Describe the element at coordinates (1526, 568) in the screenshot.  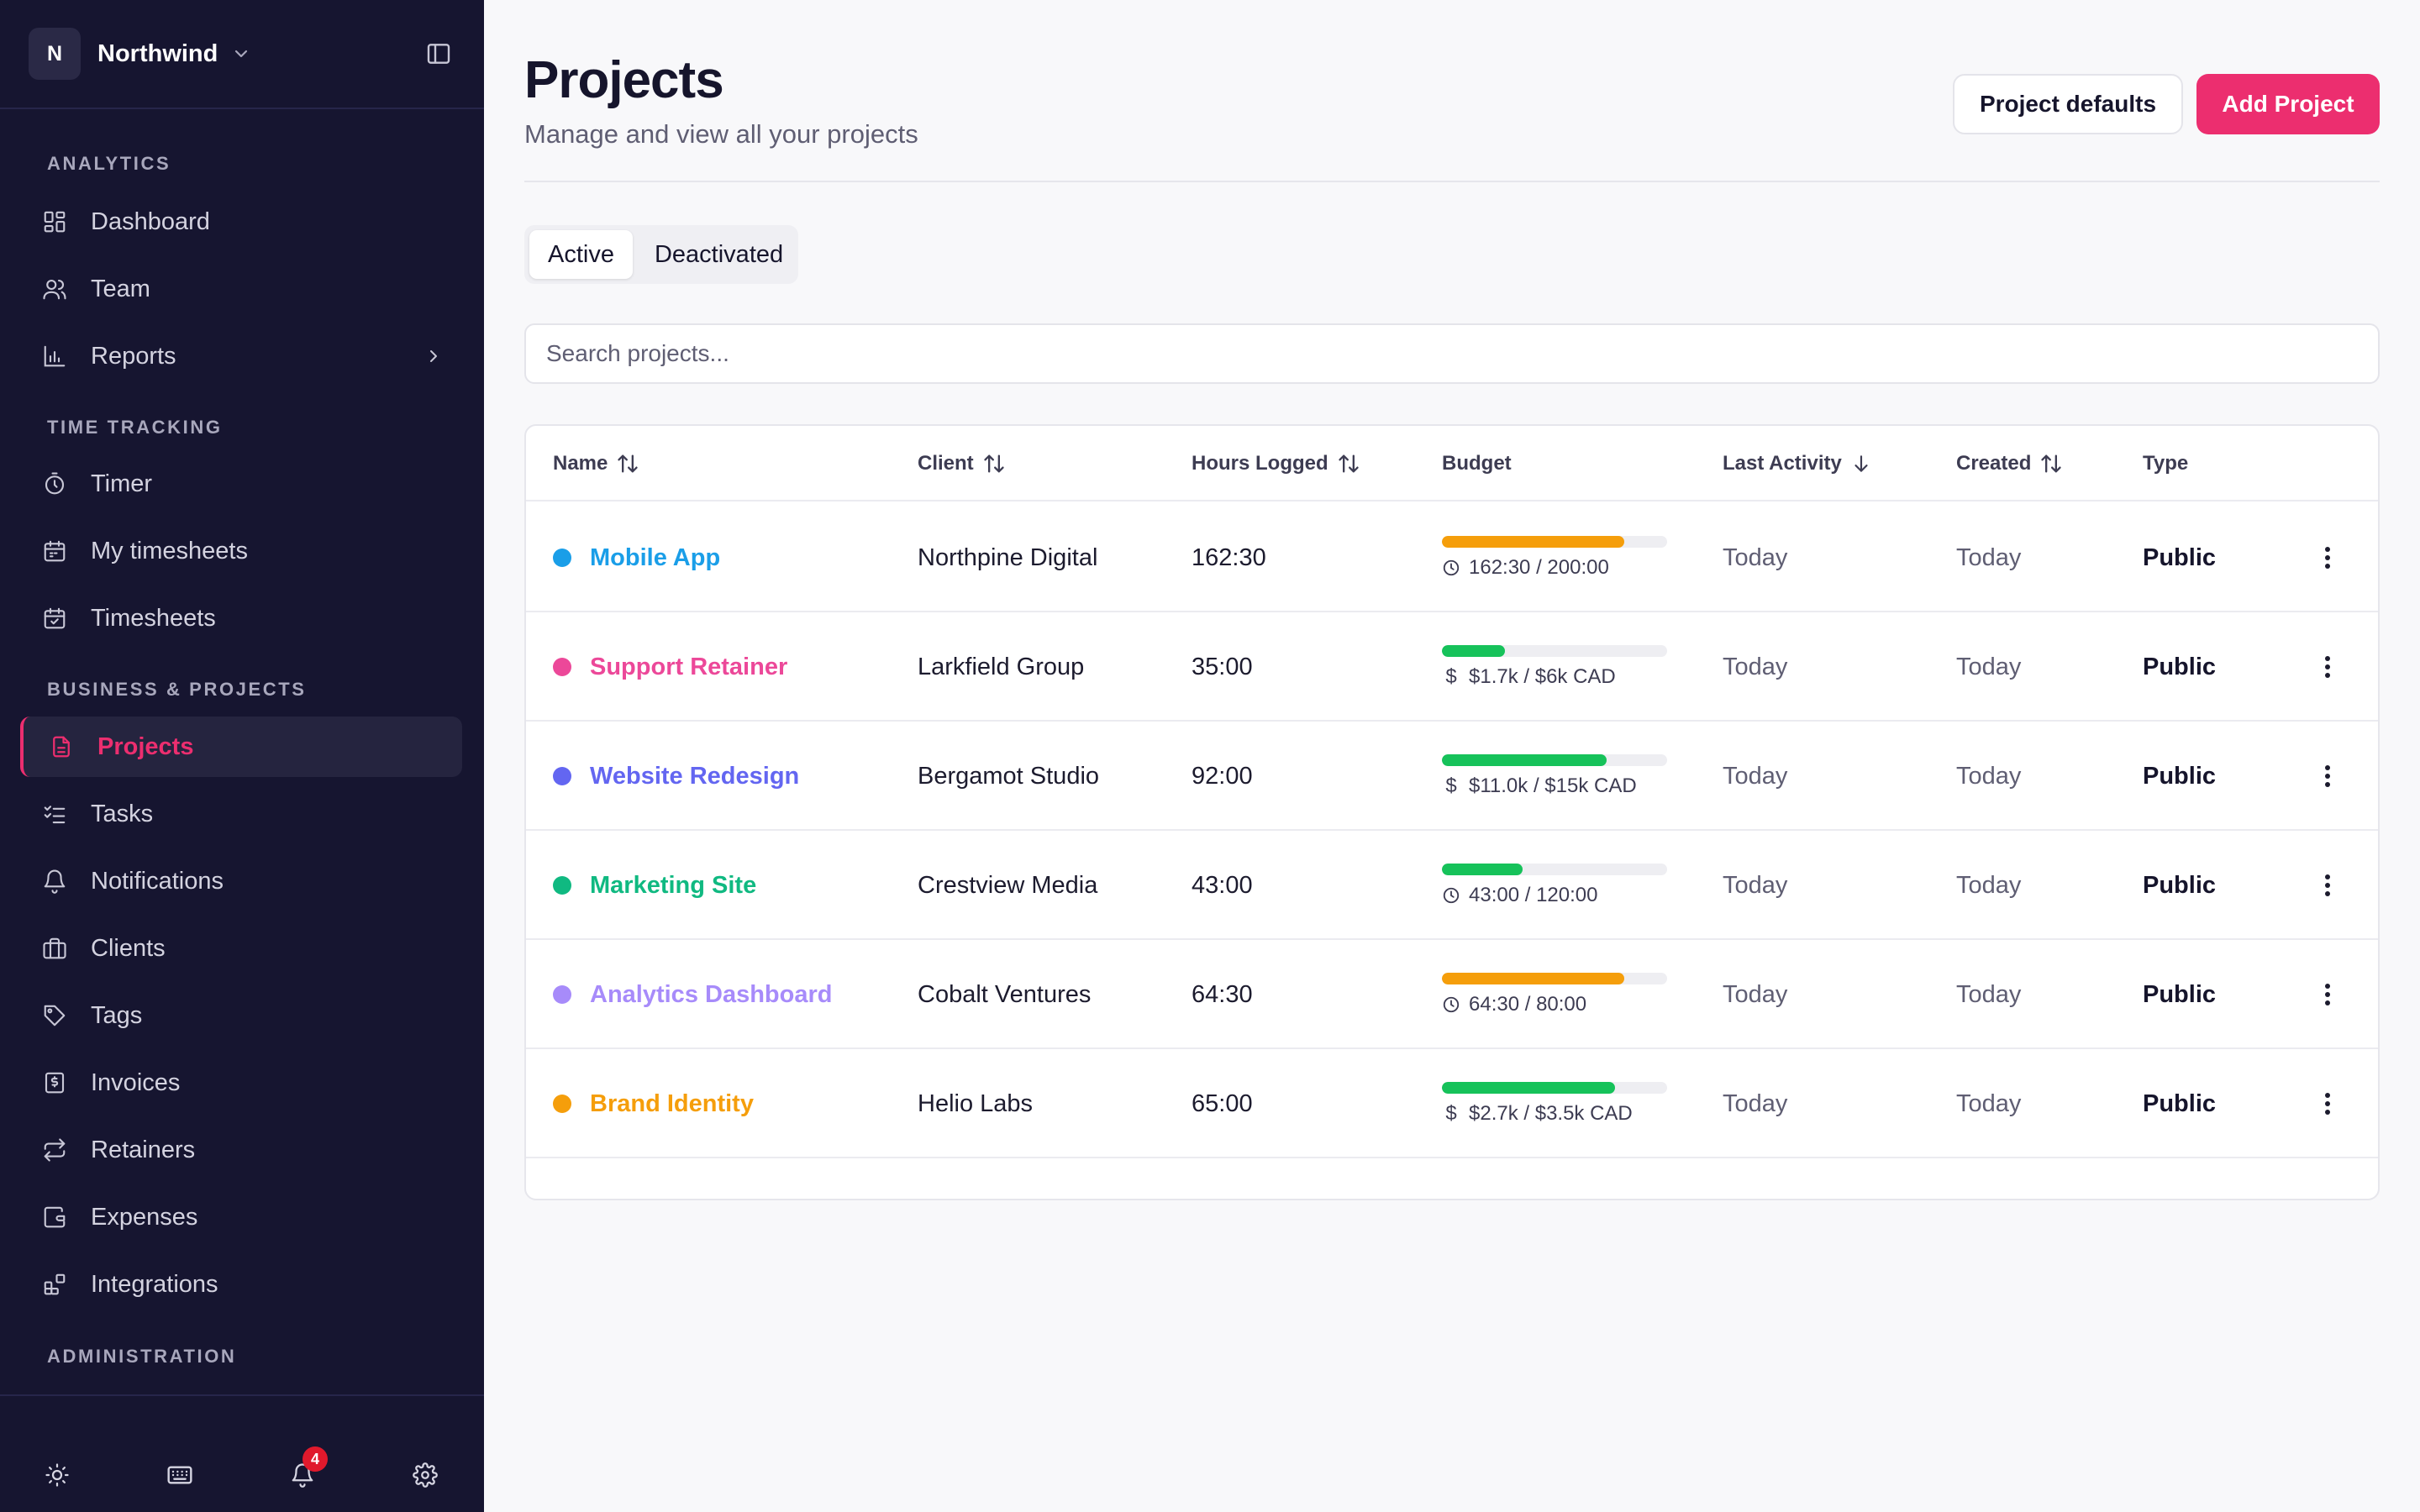
I see `budget-summary: 162:30 / 200:00` at that location.